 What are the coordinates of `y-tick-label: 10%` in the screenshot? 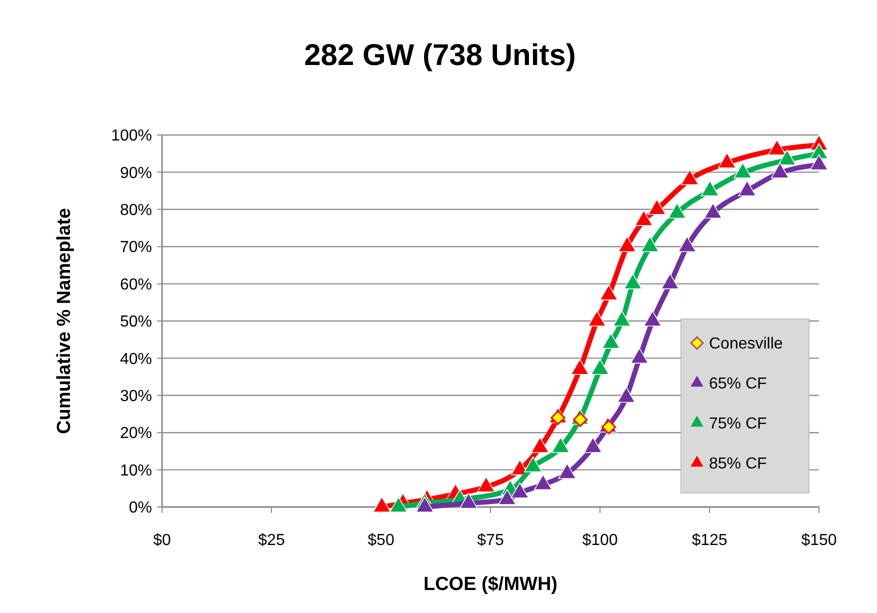 It's located at (136, 471).